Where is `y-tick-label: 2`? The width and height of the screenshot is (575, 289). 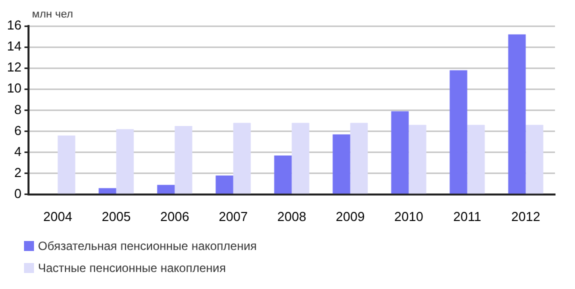
y-tick-label: 2 is located at coordinates (18, 172).